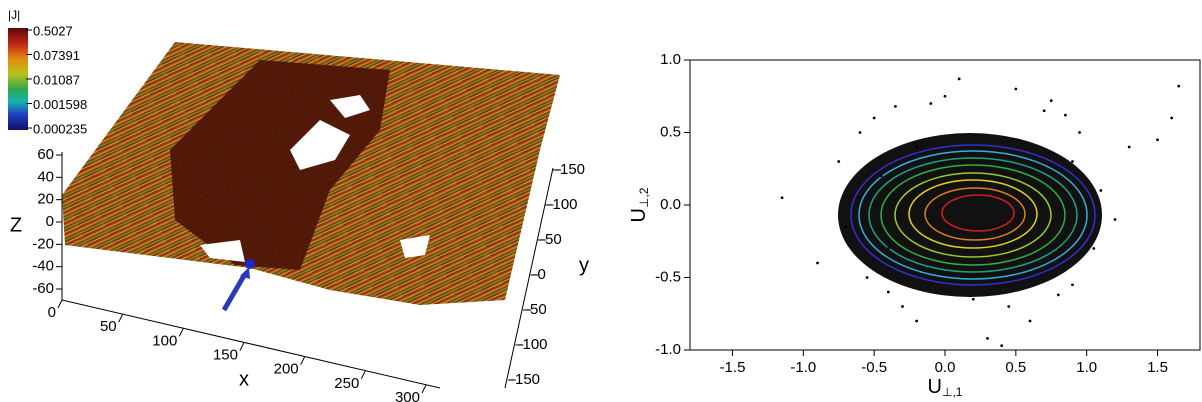 The image size is (1202, 402). I want to click on x-axis, so click(251, 344).